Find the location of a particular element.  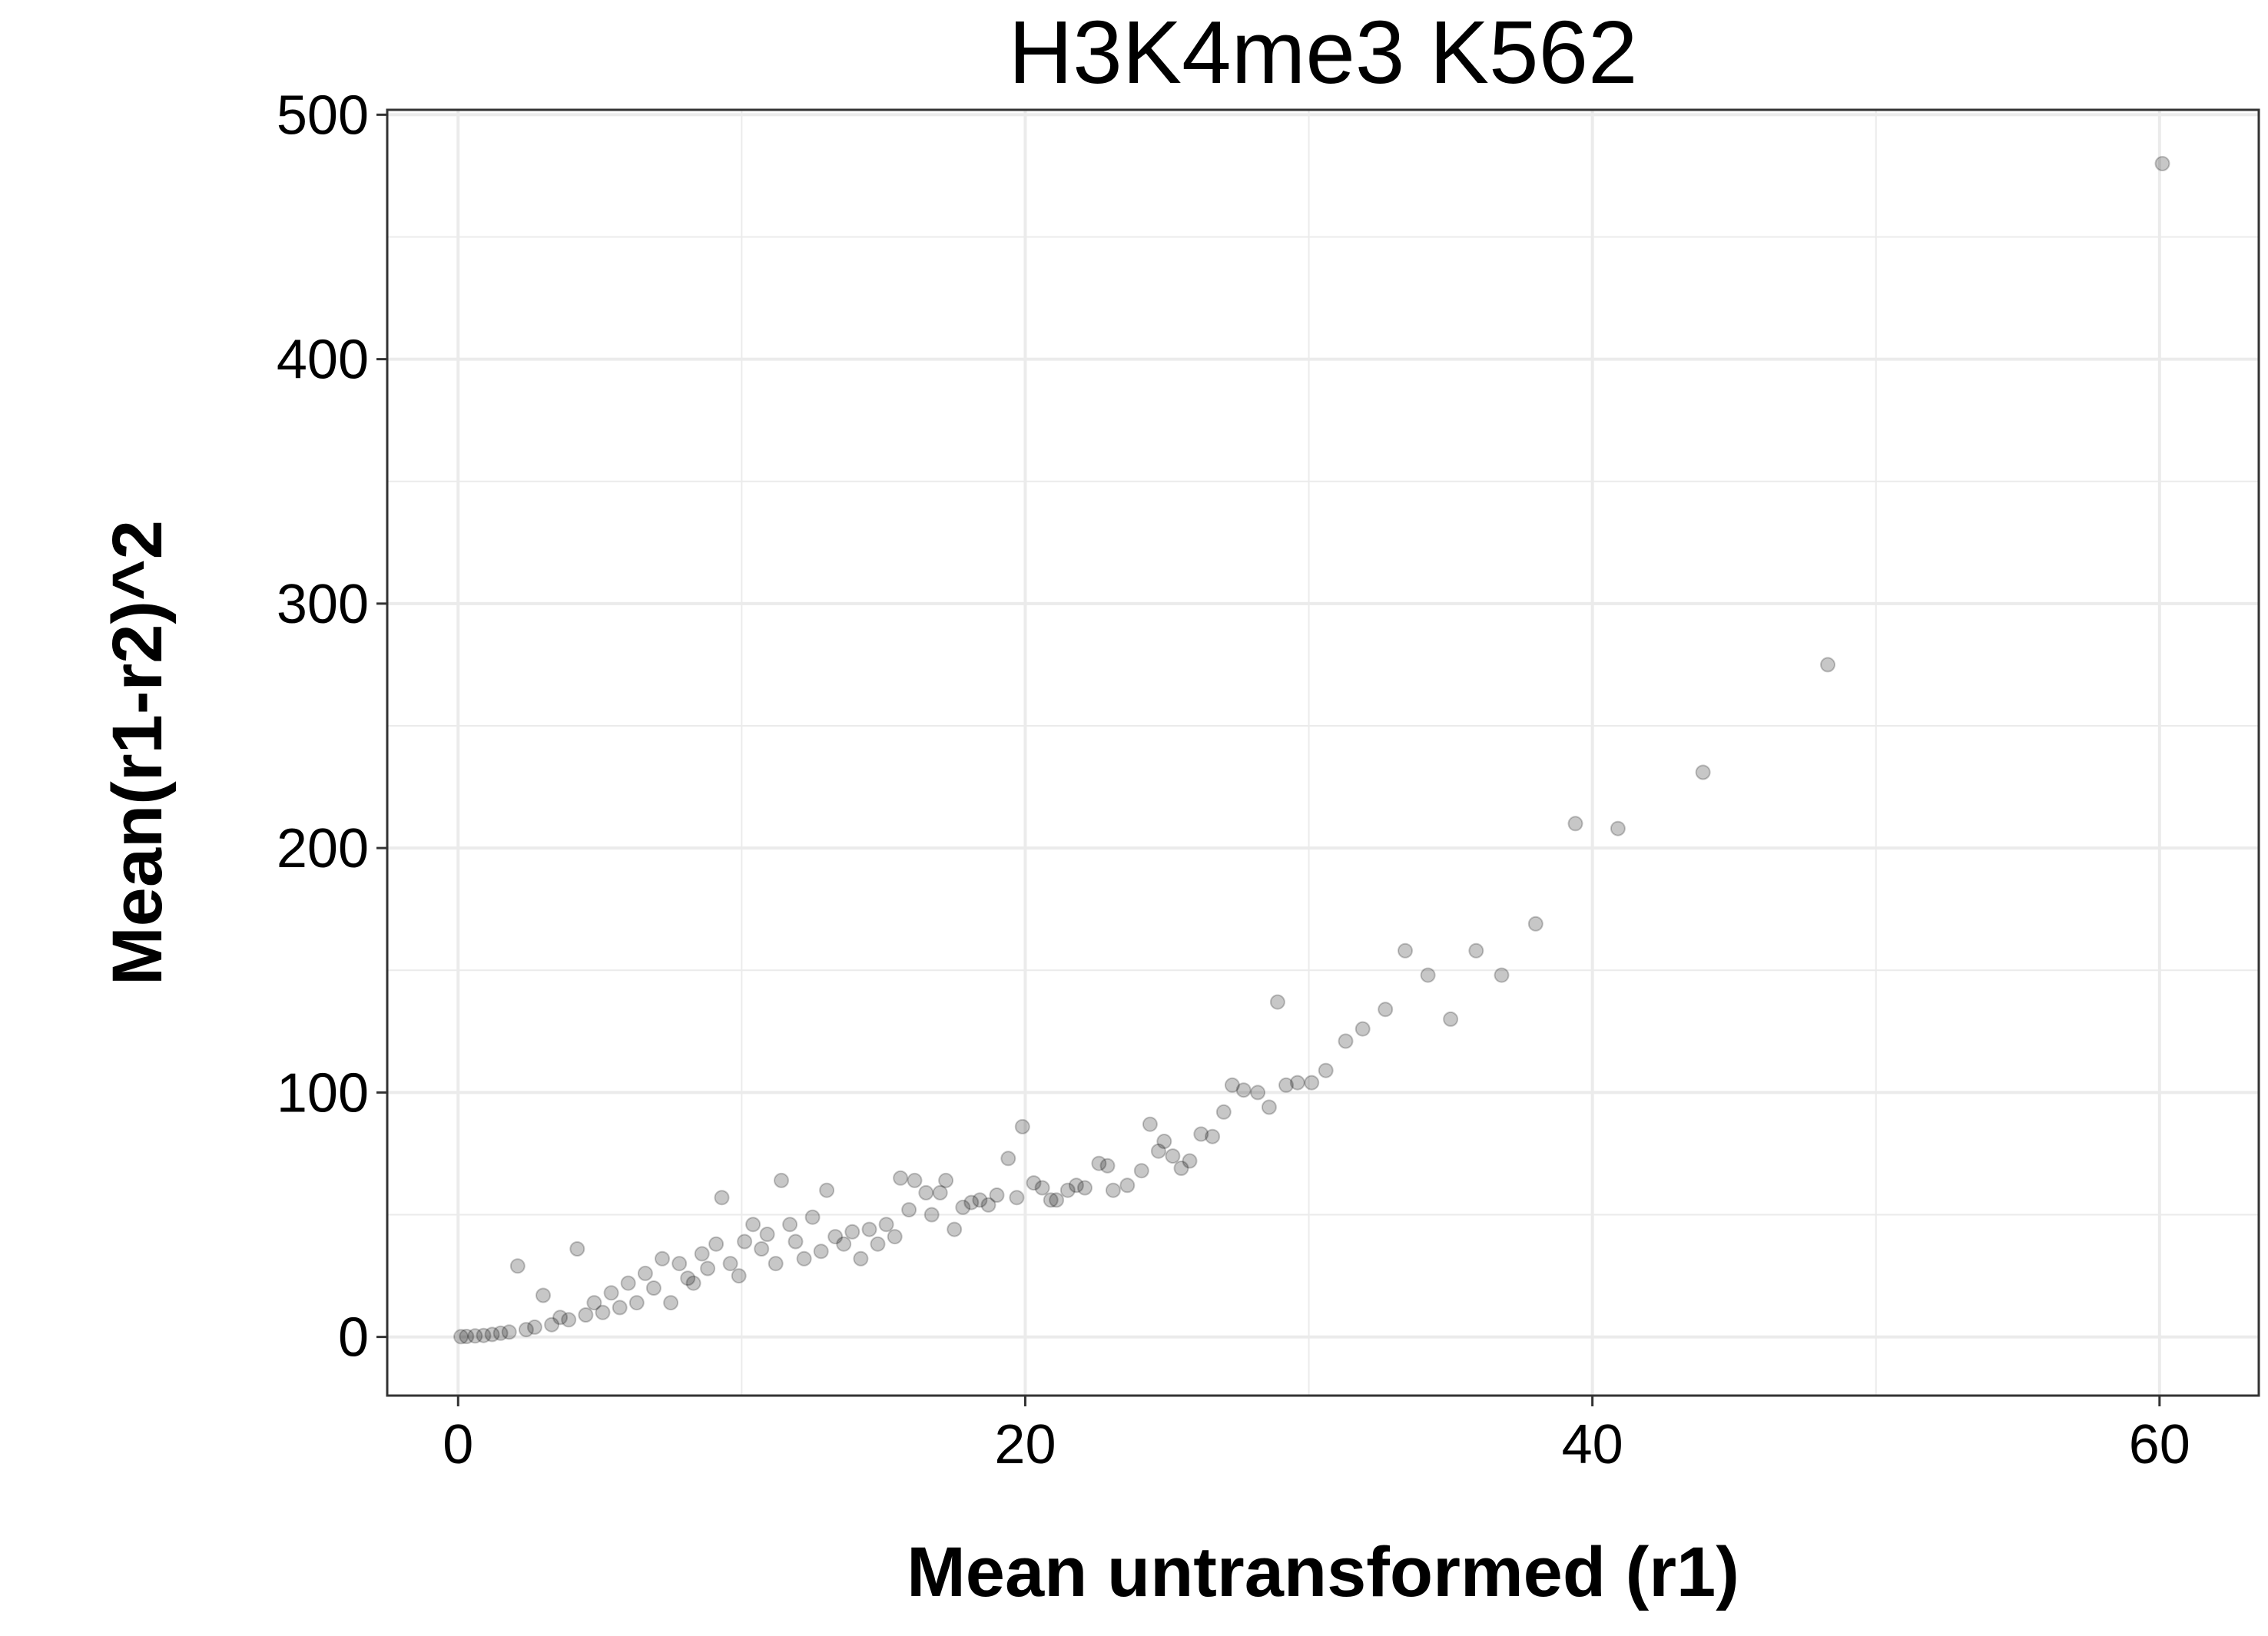

y-tick-label: 500 is located at coordinates (323, 115).